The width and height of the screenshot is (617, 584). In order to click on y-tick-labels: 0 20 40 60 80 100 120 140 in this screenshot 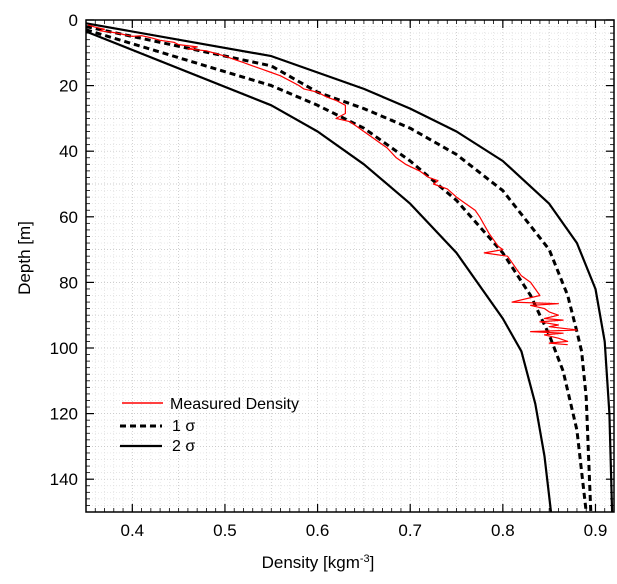, I will do `click(64, 250)`.